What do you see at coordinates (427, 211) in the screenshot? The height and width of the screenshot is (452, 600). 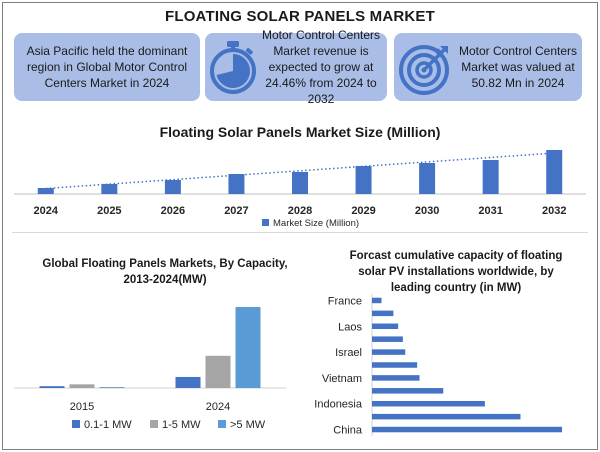 I see `x-tick-label: 2030` at bounding box center [427, 211].